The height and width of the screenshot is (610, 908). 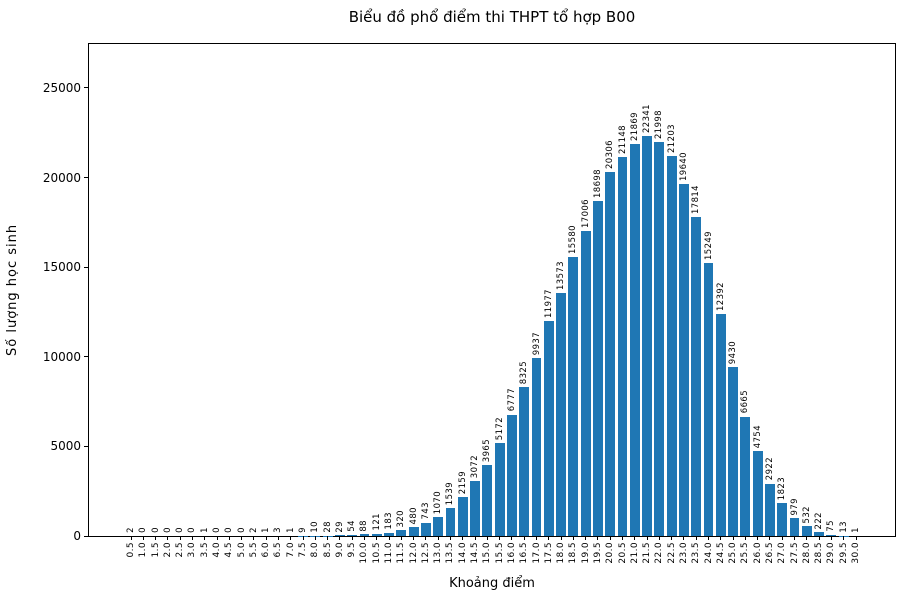 What do you see at coordinates (492, 583) in the screenshot?
I see `x-axis-label: Khoảng điểm` at bounding box center [492, 583].